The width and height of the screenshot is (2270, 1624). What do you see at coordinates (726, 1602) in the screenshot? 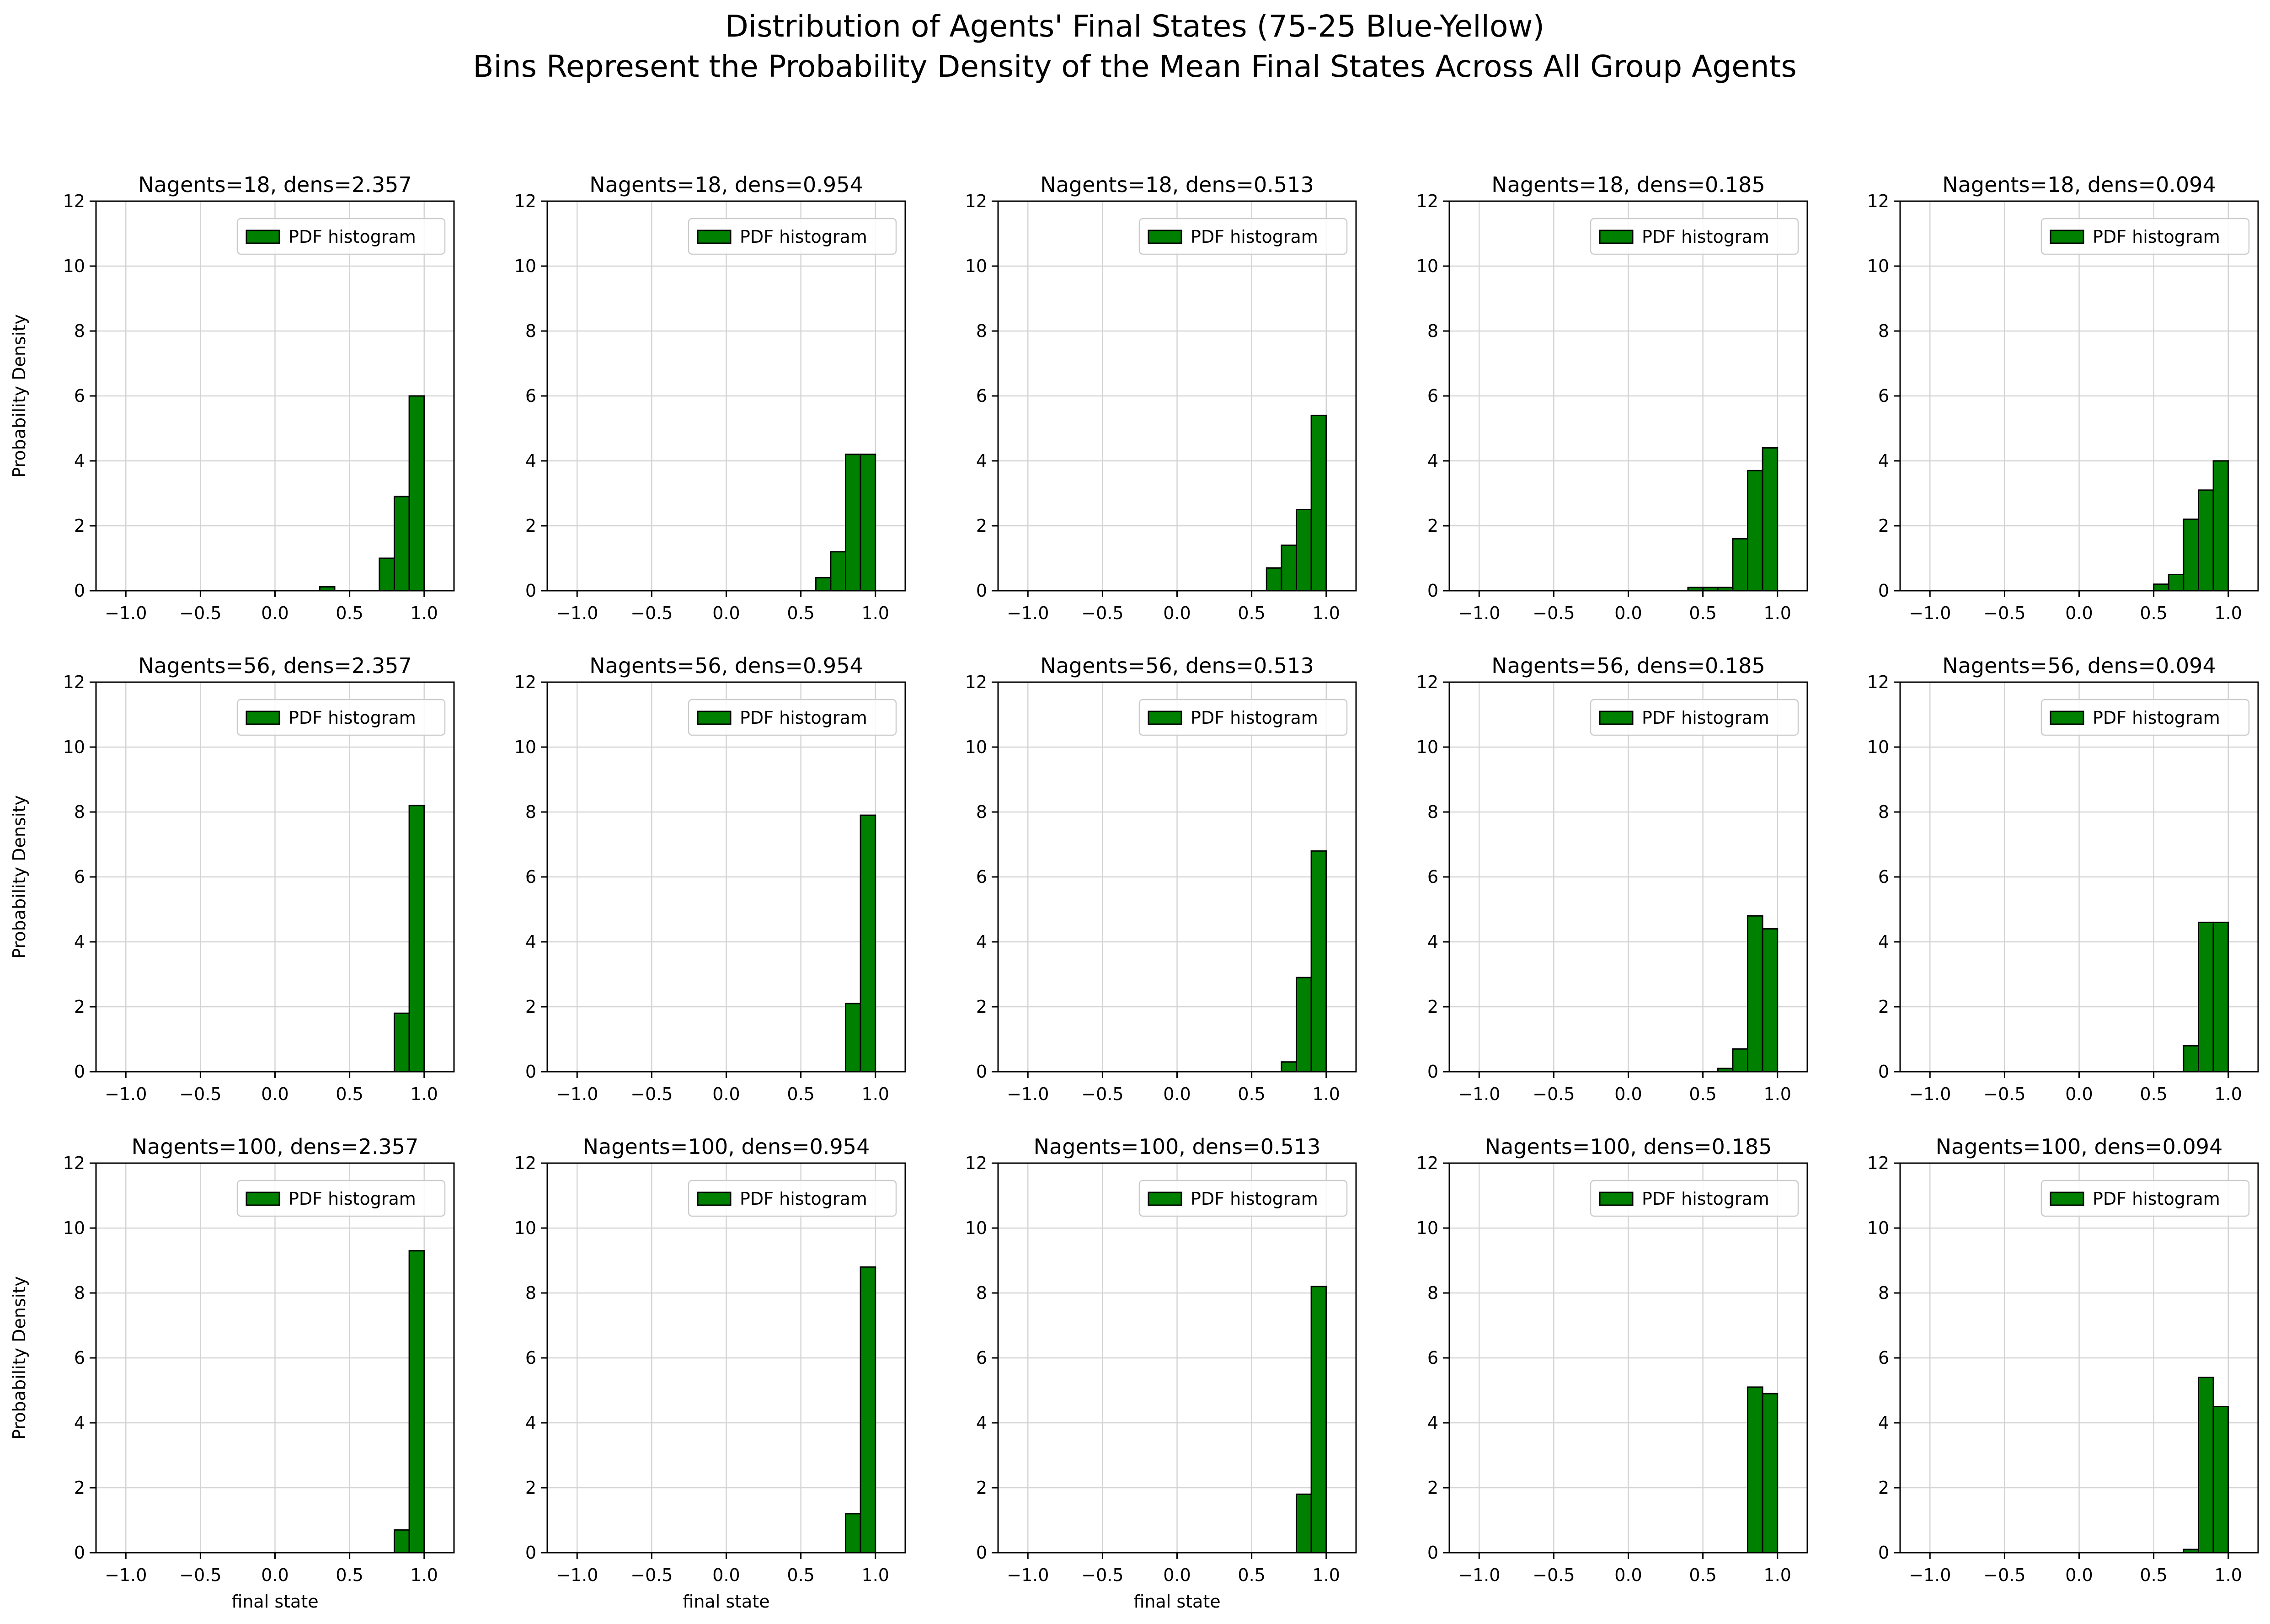
I see `x-axis-label: final state` at bounding box center [726, 1602].